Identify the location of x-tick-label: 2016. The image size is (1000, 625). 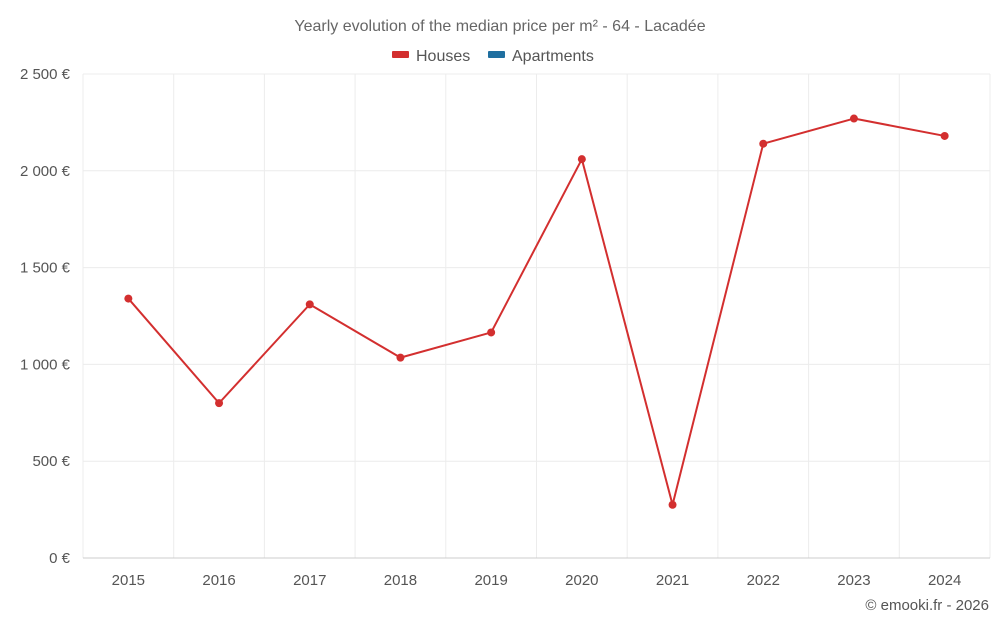
(218, 580).